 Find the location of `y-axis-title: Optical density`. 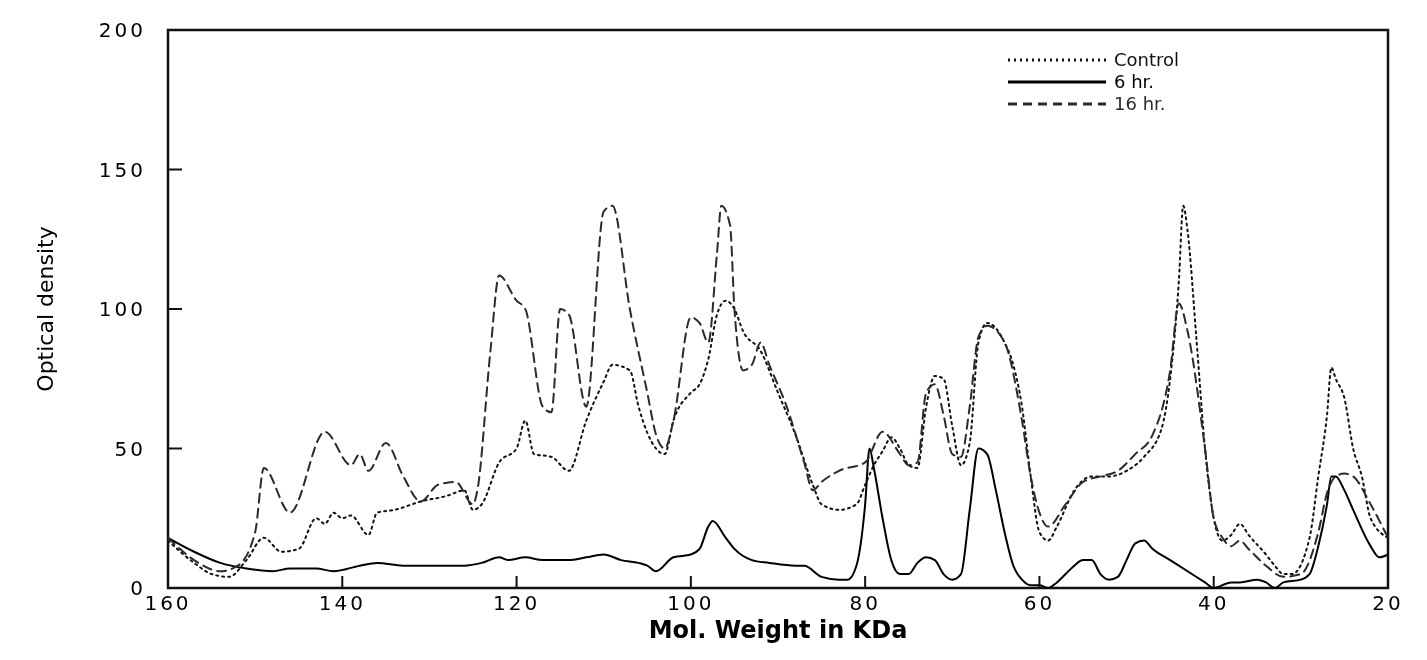

y-axis-title: Optical density is located at coordinates (45, 309).